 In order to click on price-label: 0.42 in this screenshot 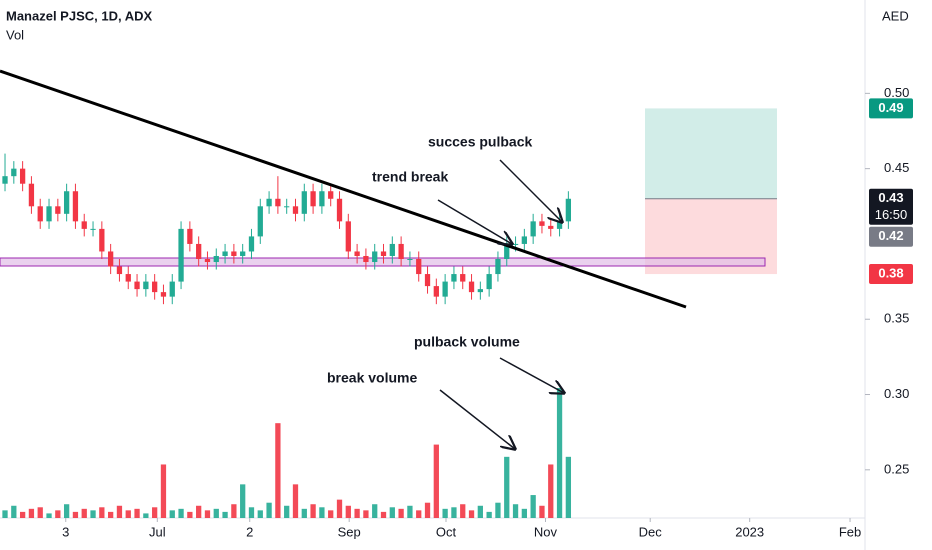, I will do `click(890, 235)`.